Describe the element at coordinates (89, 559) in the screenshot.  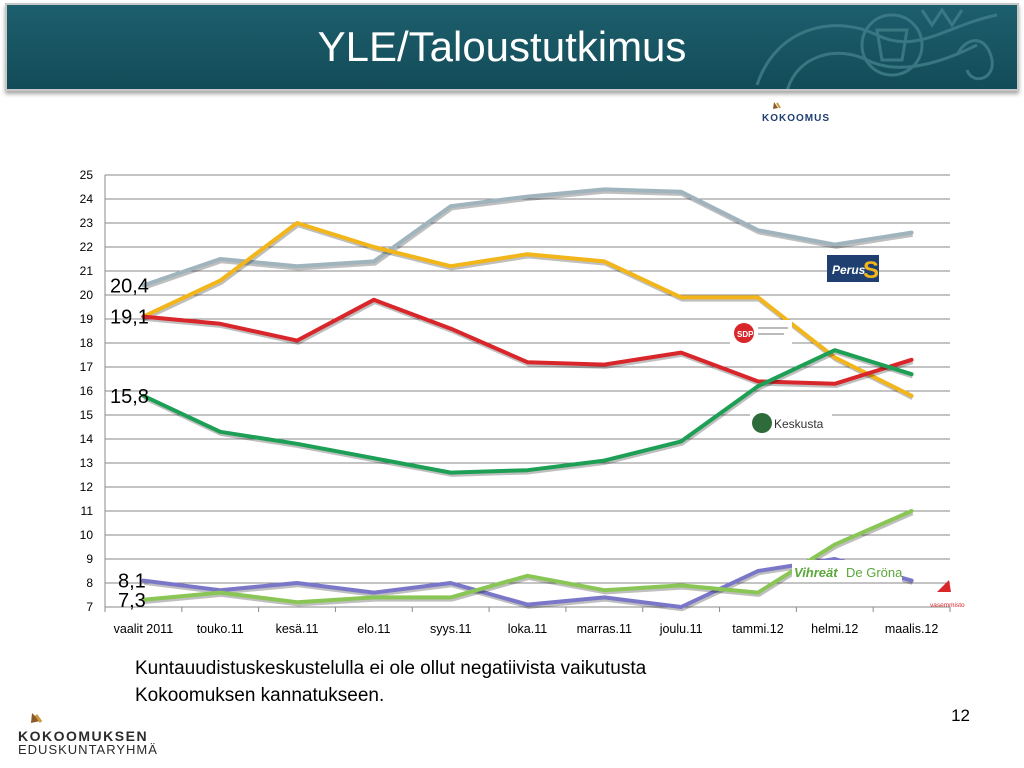
I see `y-tick-label: 9` at that location.